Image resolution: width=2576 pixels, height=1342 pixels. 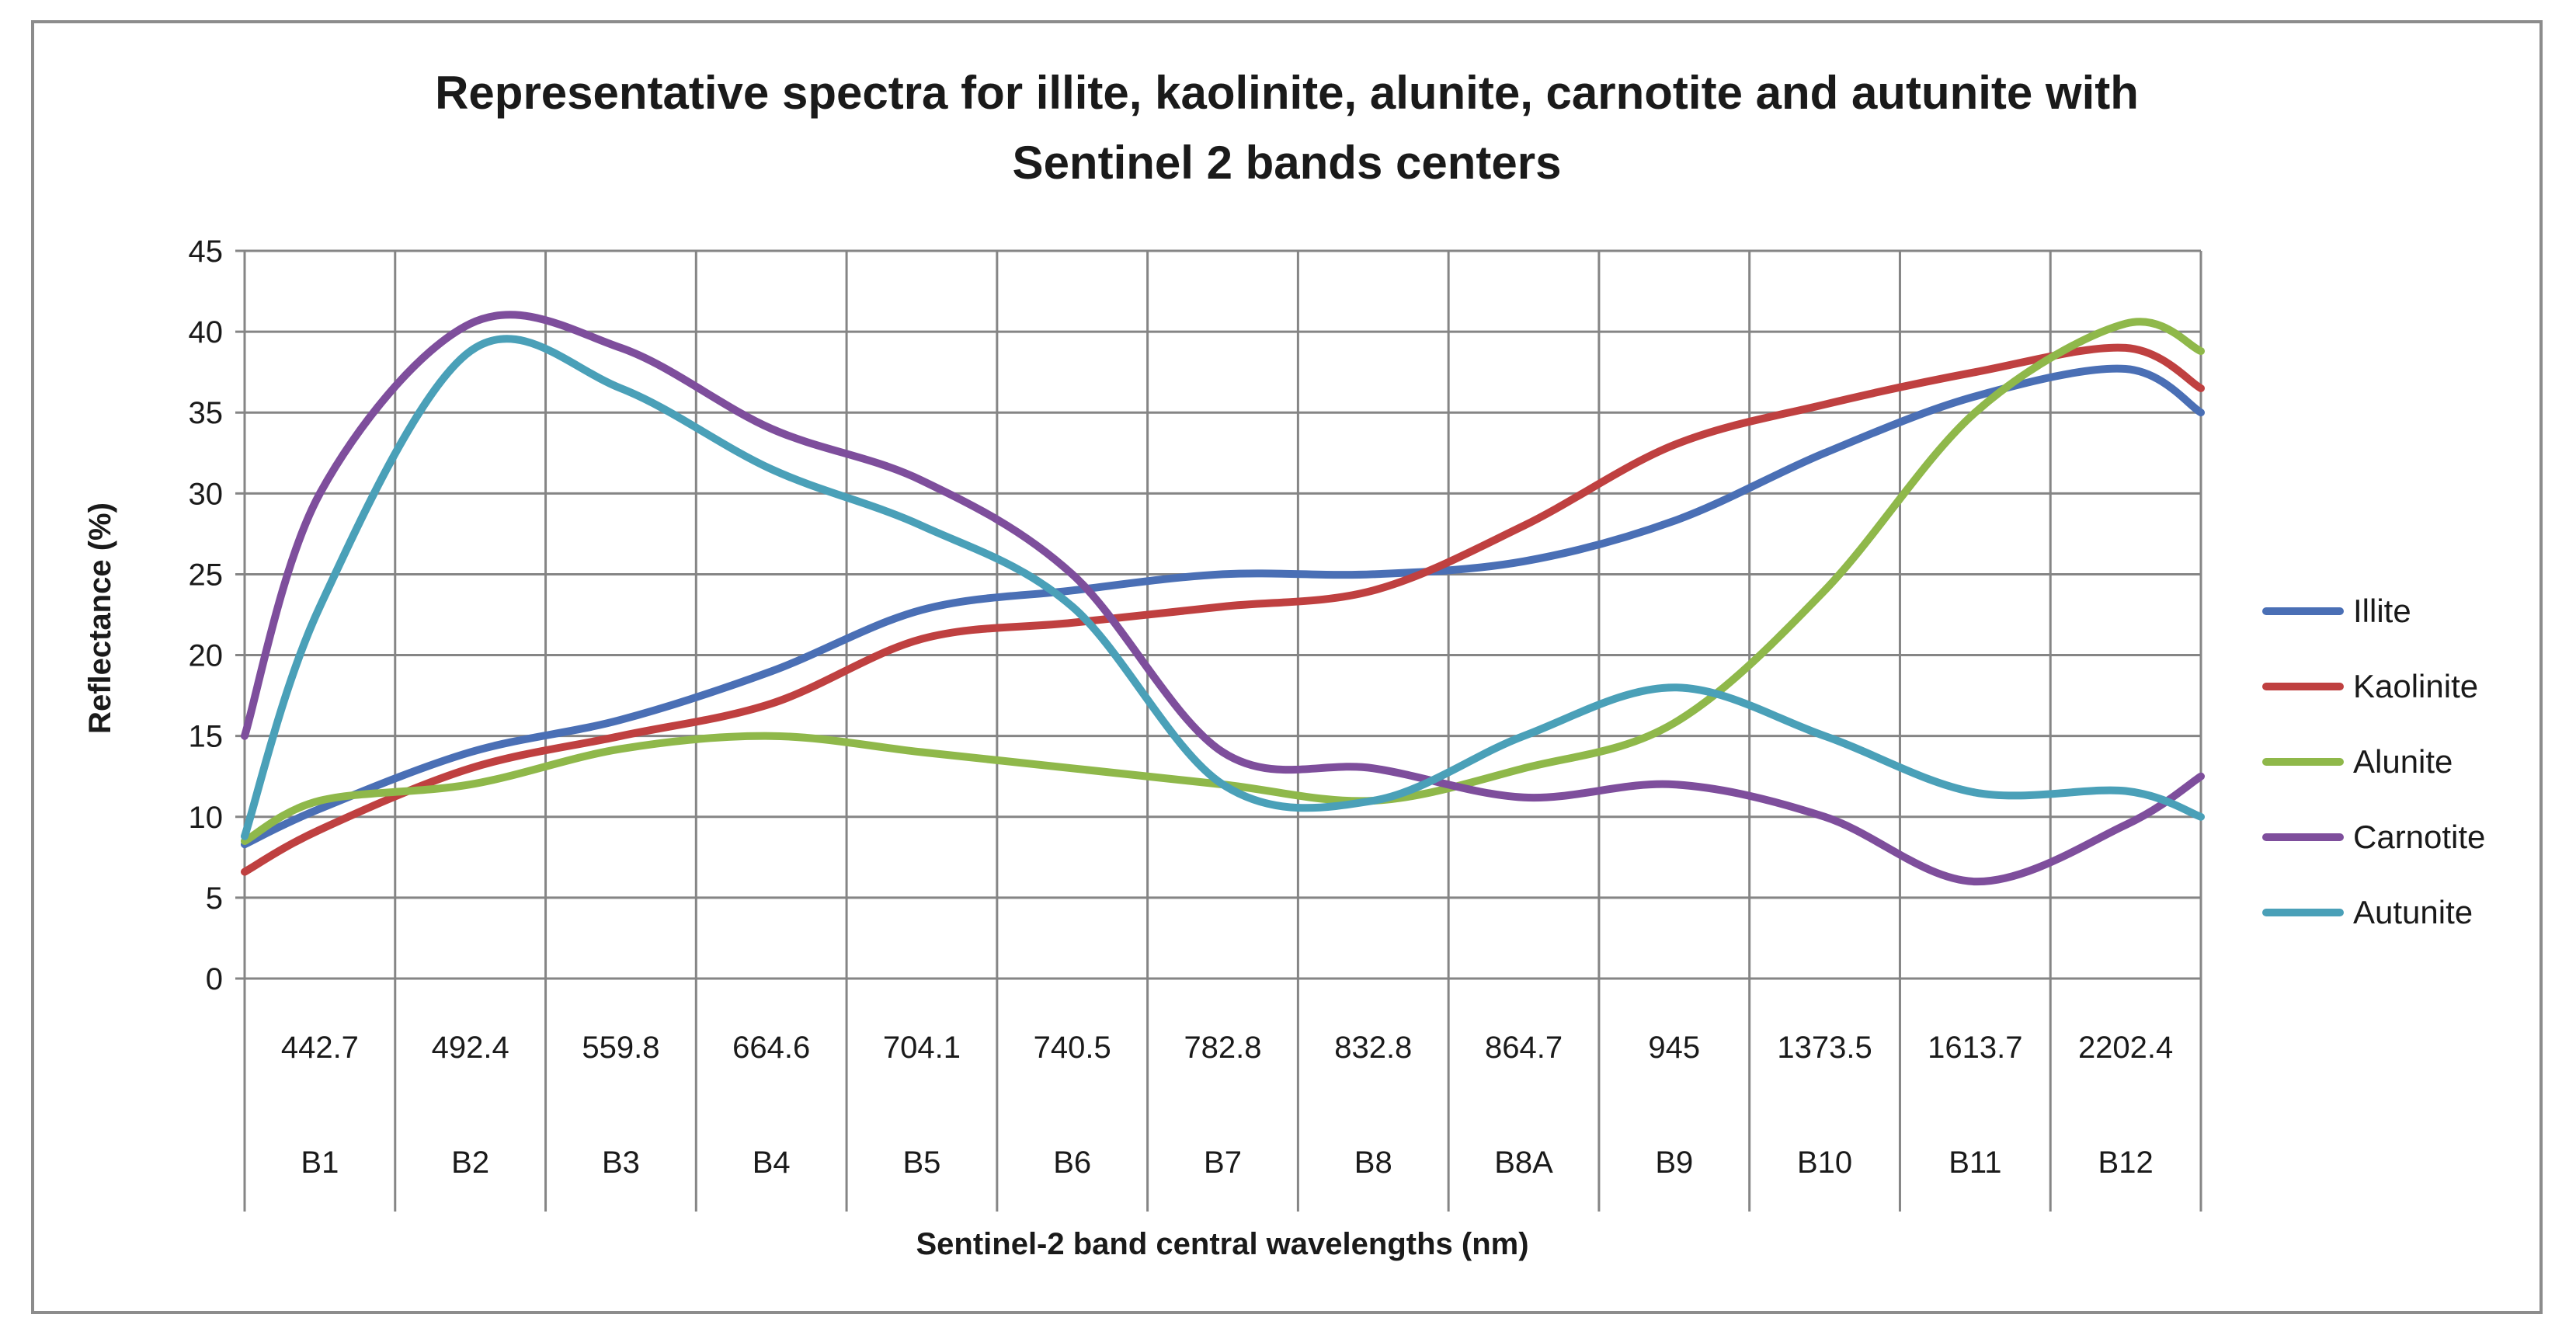 I want to click on x-band-label: B11, so click(x=1975, y=1163).